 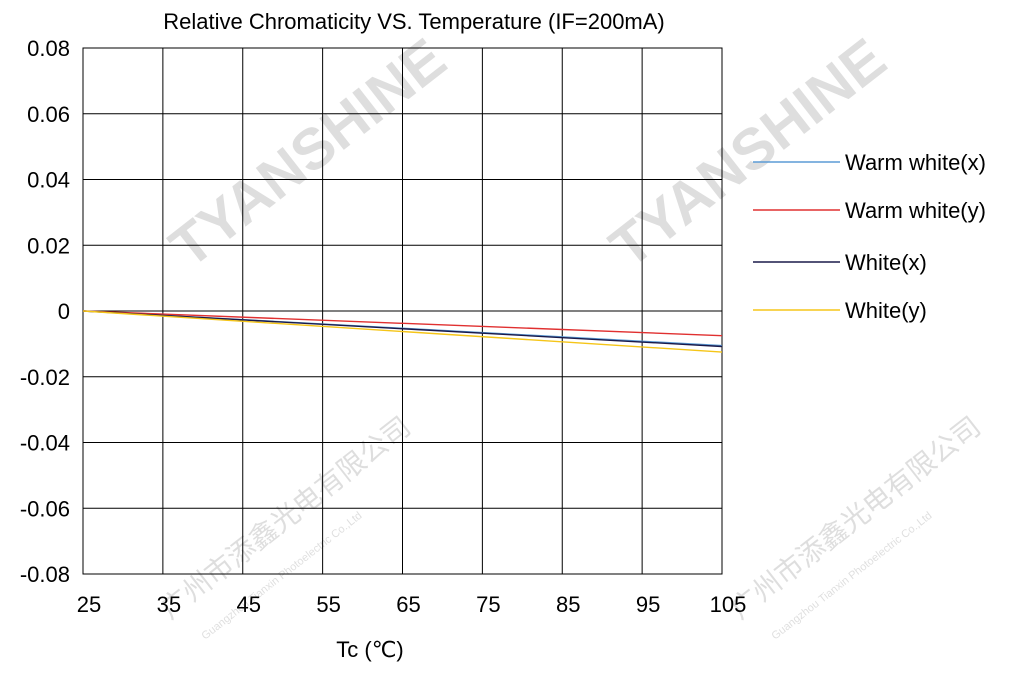 I want to click on y-tick-label: 0.06, so click(x=48, y=114).